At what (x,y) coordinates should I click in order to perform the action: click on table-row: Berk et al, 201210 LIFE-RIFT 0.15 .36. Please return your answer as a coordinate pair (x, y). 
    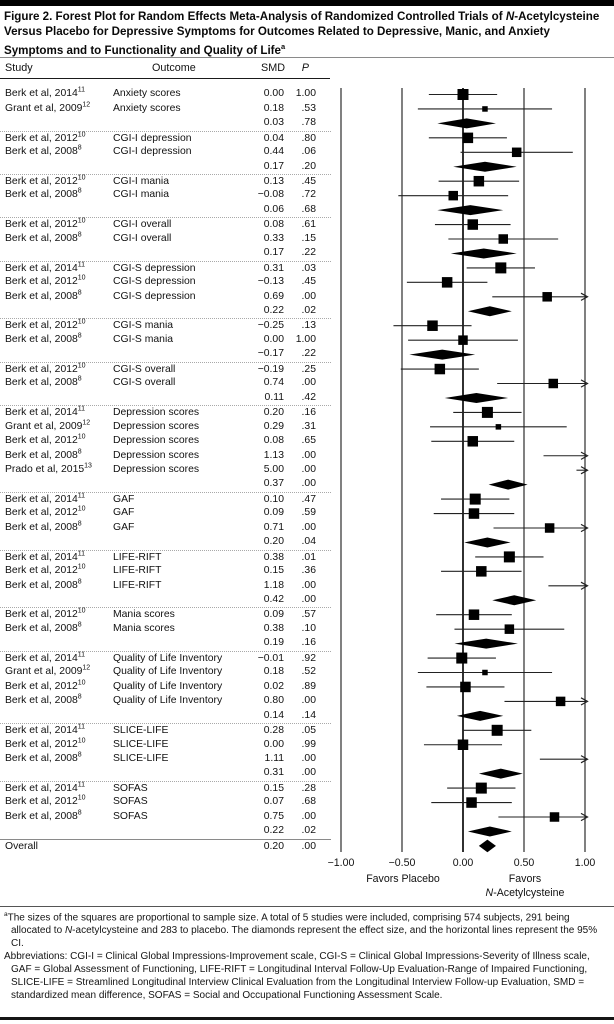
    Looking at the image, I should click on (165, 571).